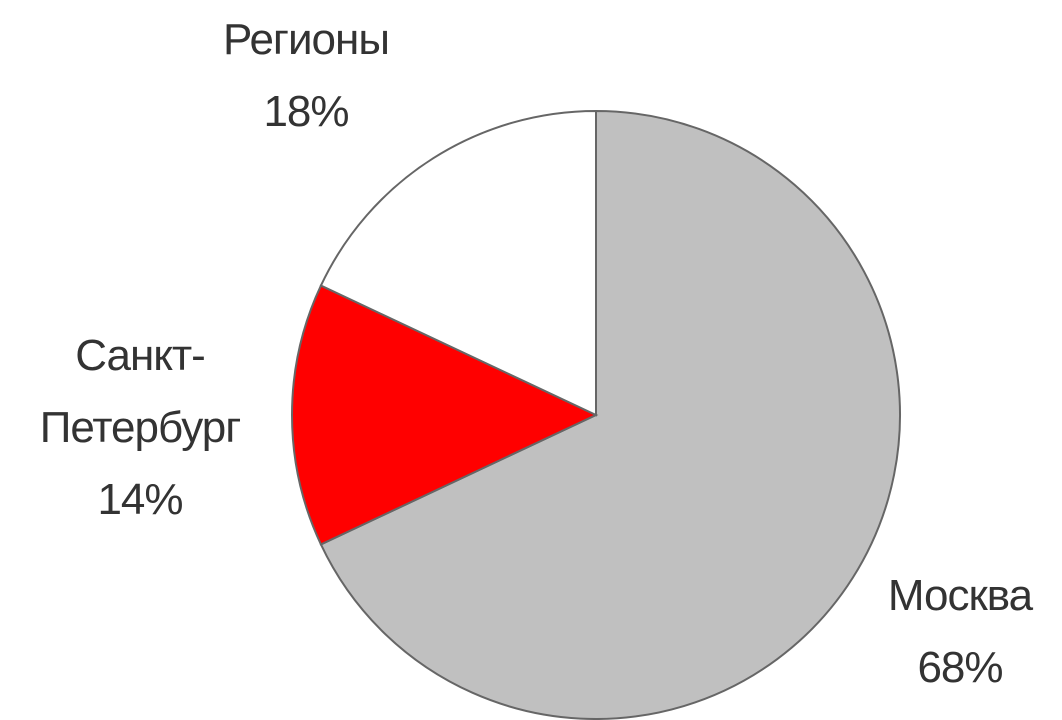  I want to click on category-label: Москва, so click(960, 595).